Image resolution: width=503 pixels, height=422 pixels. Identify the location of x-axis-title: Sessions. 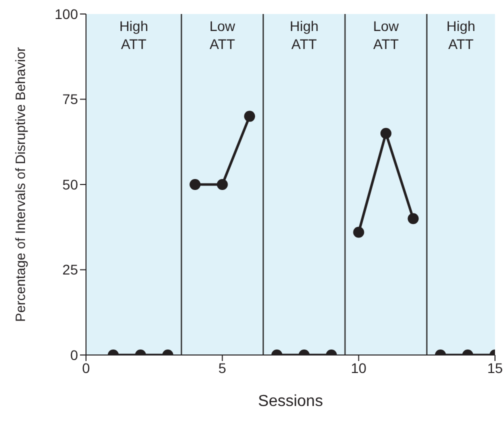
(290, 401).